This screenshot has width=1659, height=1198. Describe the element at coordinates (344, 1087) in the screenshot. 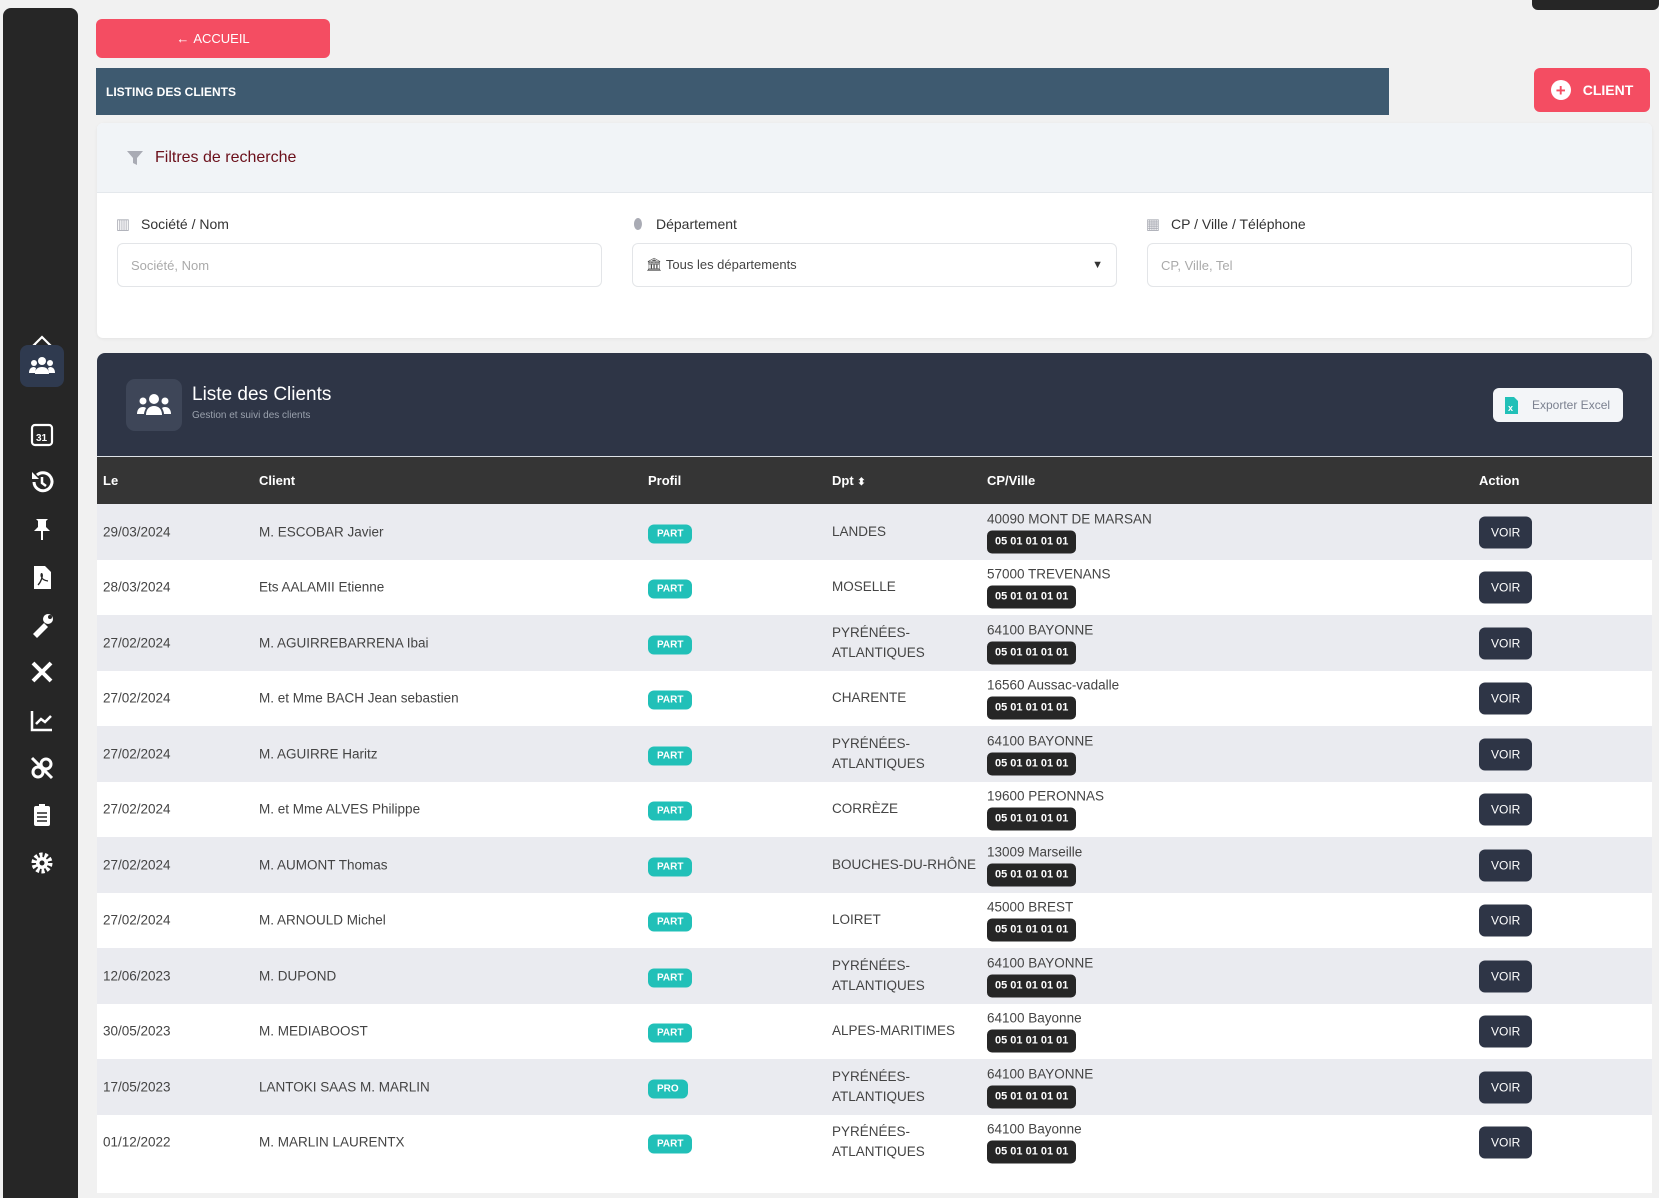

I see `row-client: LANTOKI SAAS M. MARLIN` at that location.